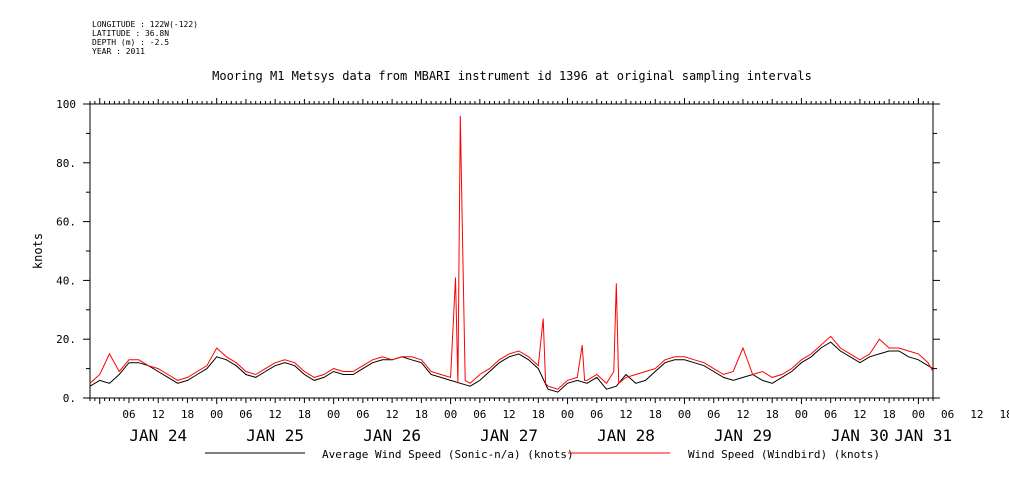 This screenshot has height=504, width=1009. I want to click on average-wind-speed-line, so click(511, 367).